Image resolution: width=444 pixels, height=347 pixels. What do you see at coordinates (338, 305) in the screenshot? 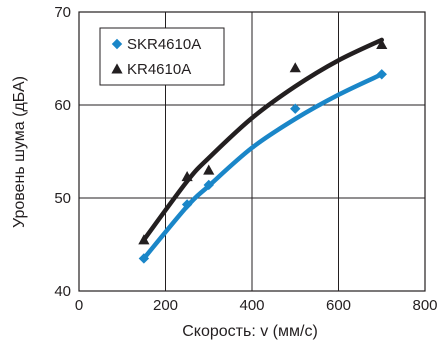
I see `x-tick-label: 600` at bounding box center [338, 305].